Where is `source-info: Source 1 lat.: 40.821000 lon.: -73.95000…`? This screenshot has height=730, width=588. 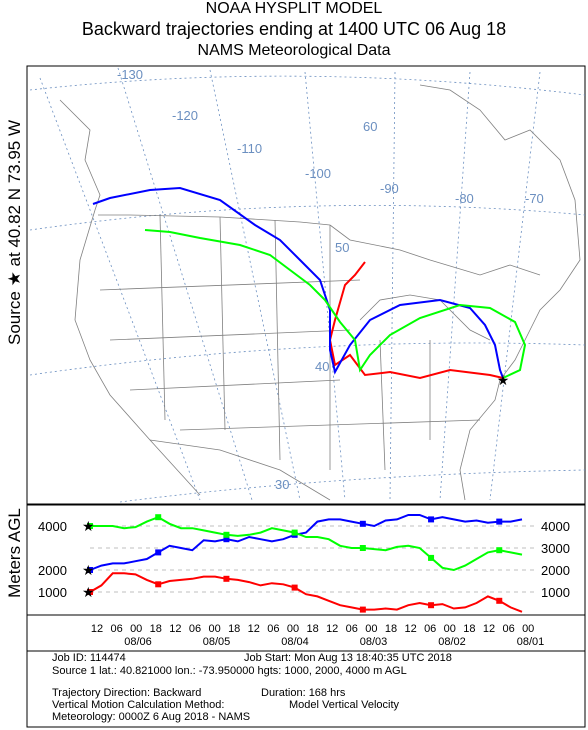 source-info: Source 1 lat.: 40.821000 lon.: -73.95000… is located at coordinates (229, 671).